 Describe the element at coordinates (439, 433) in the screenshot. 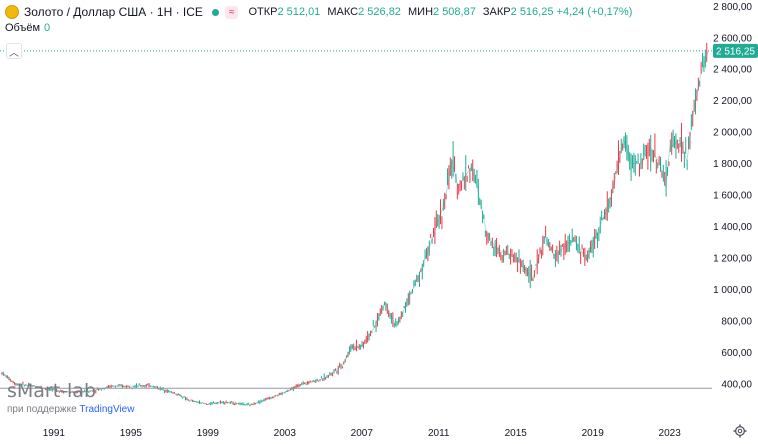

I see `time-tick-label: 2011` at that location.